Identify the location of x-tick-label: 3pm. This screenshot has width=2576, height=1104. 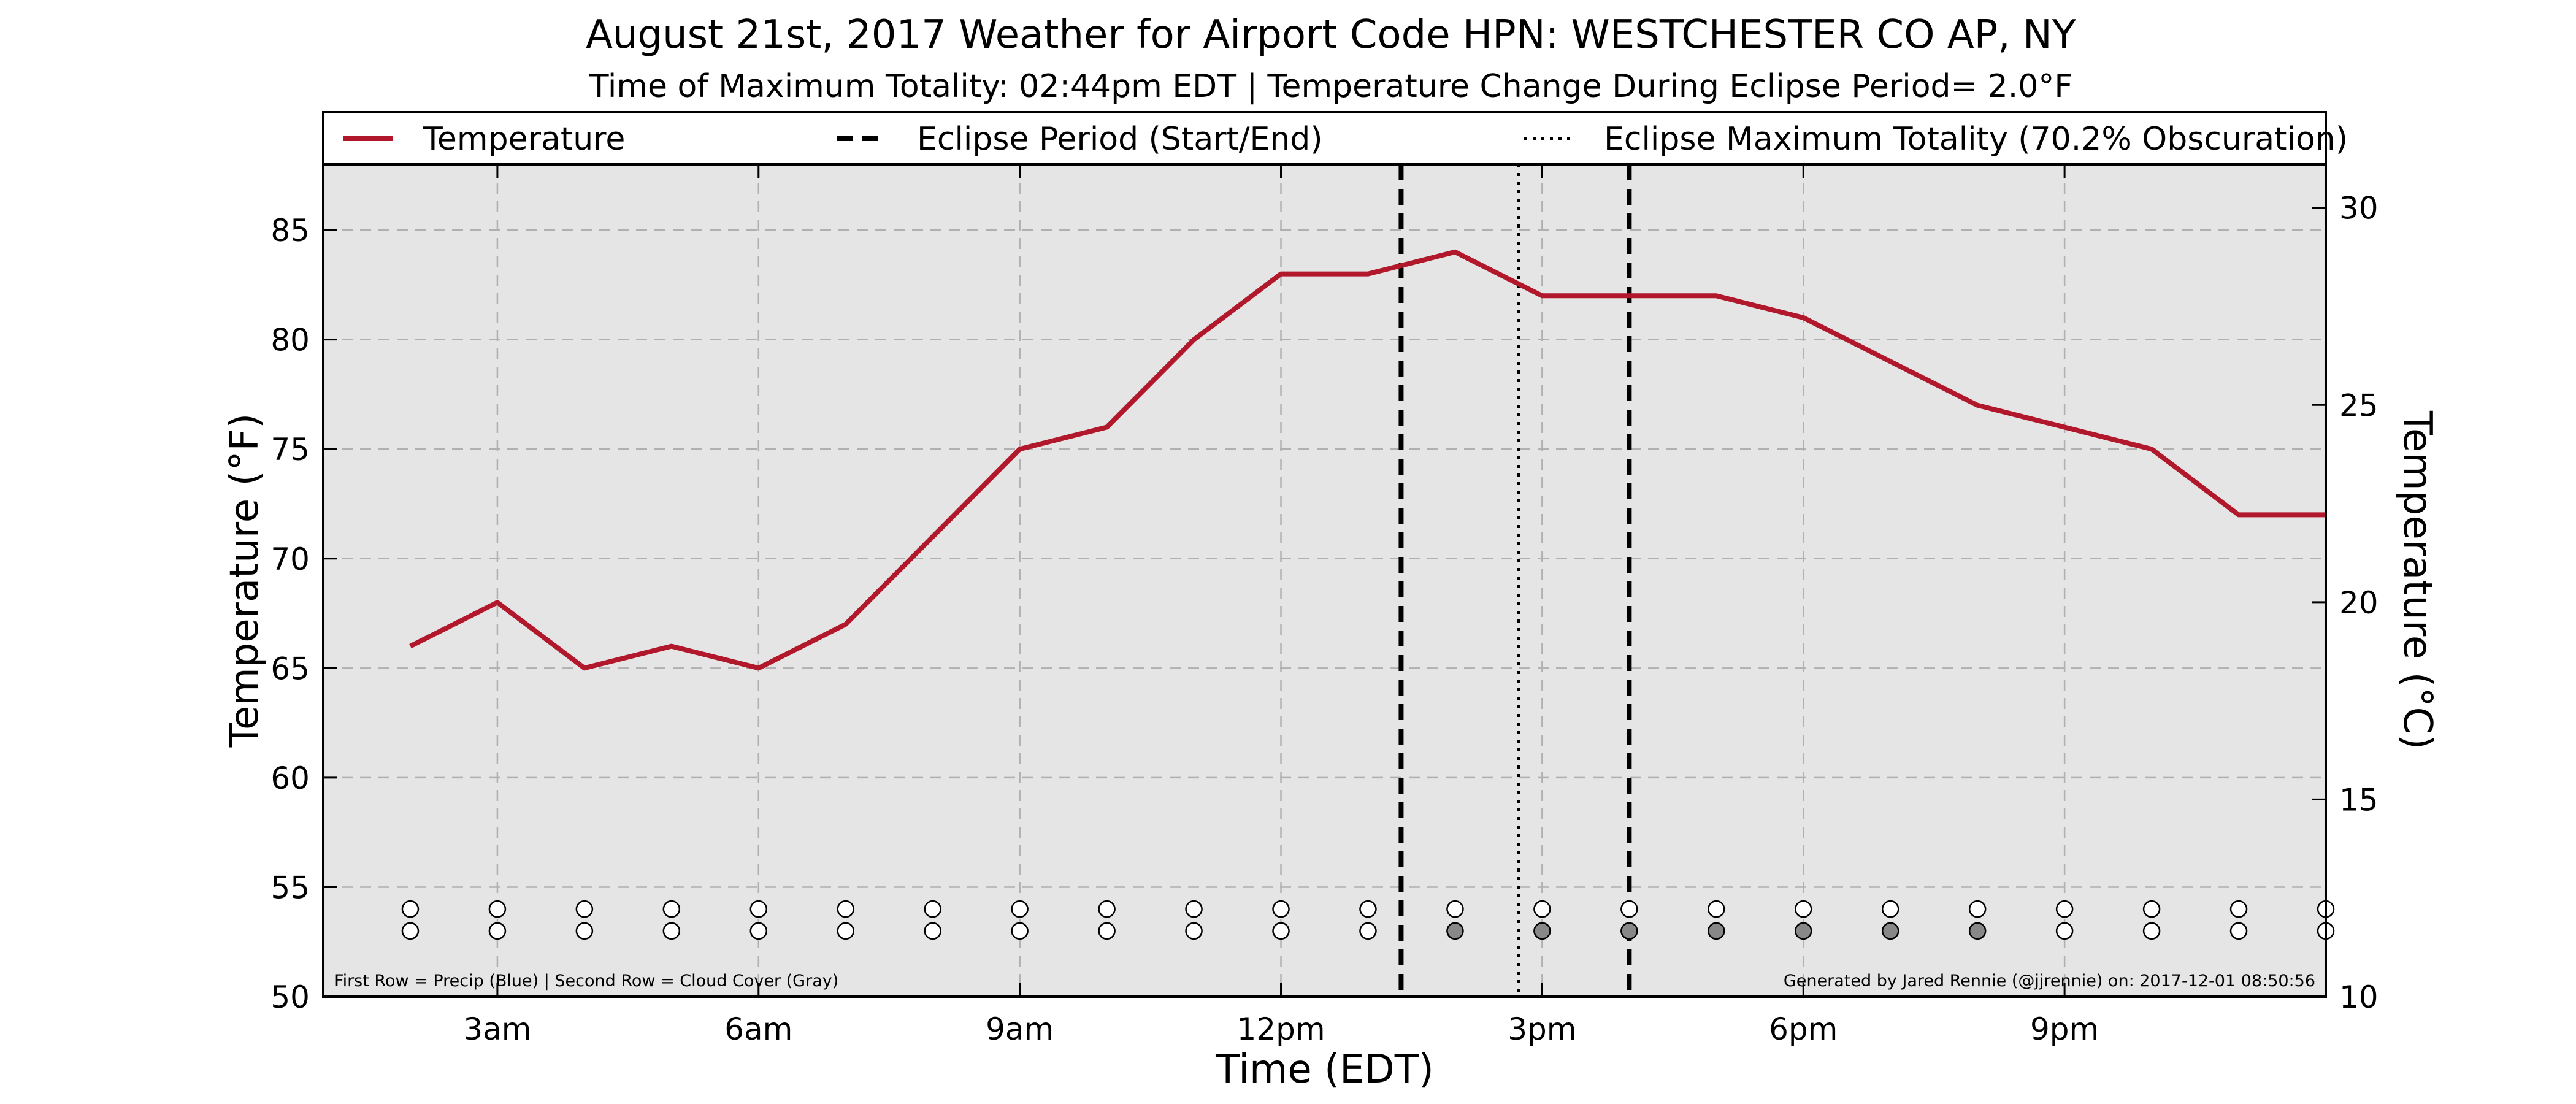
(1542, 1029).